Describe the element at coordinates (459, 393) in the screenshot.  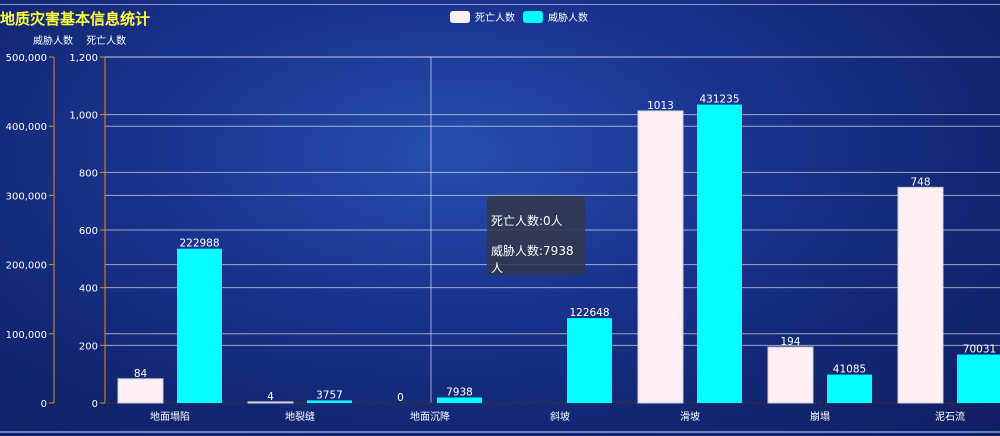
I see `data-label: 7938` at that location.